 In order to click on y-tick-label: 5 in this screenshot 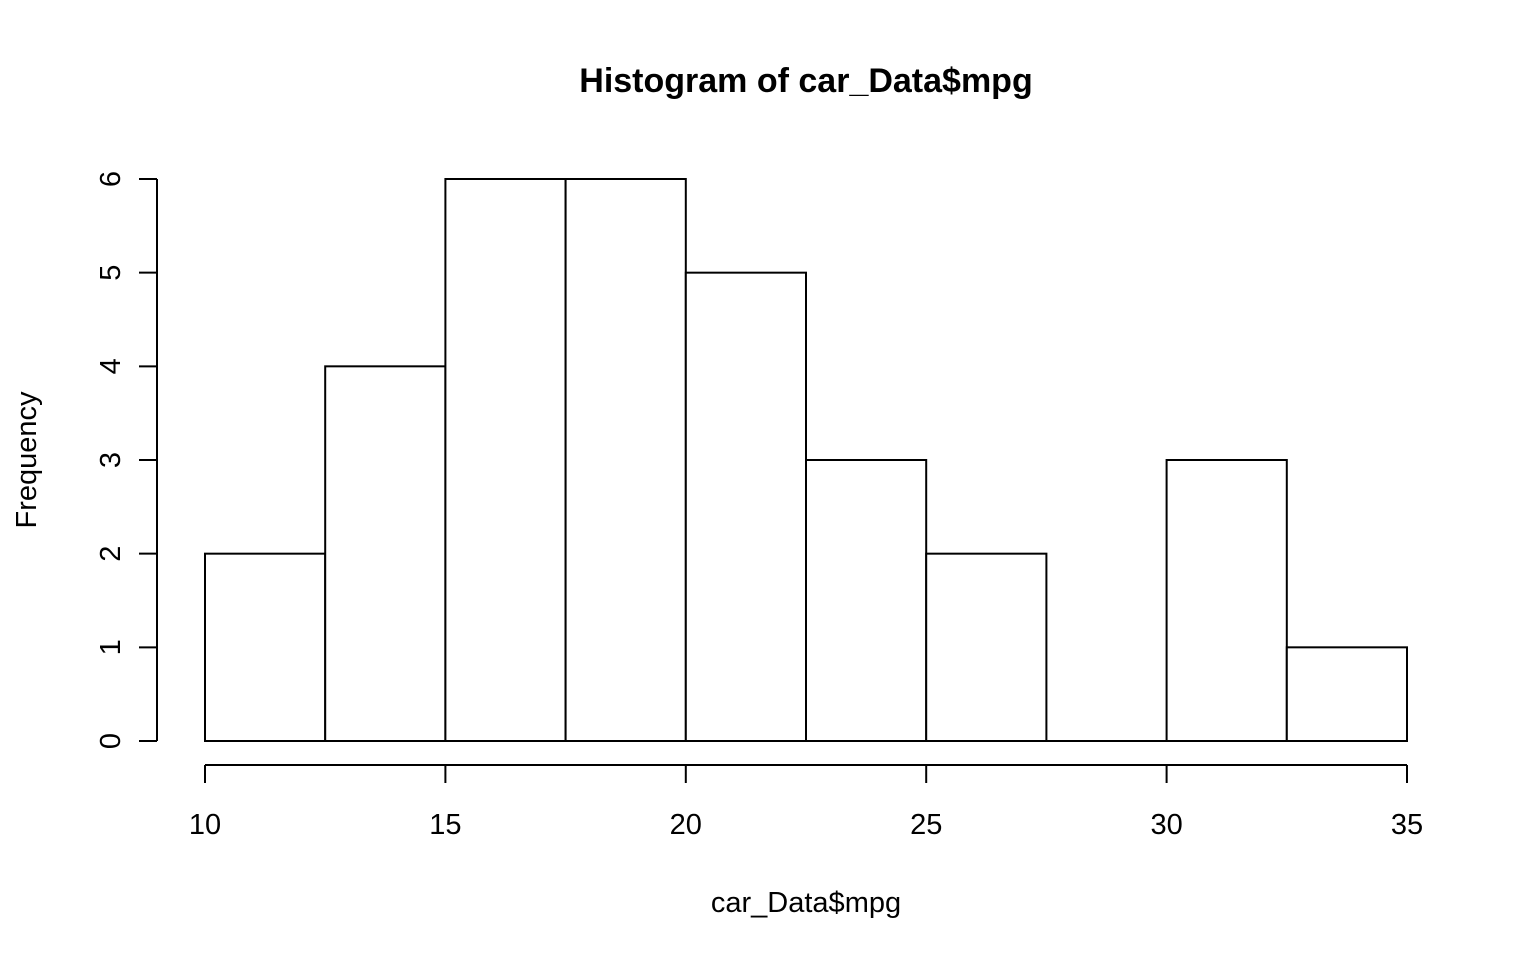, I will do `click(111, 273)`.